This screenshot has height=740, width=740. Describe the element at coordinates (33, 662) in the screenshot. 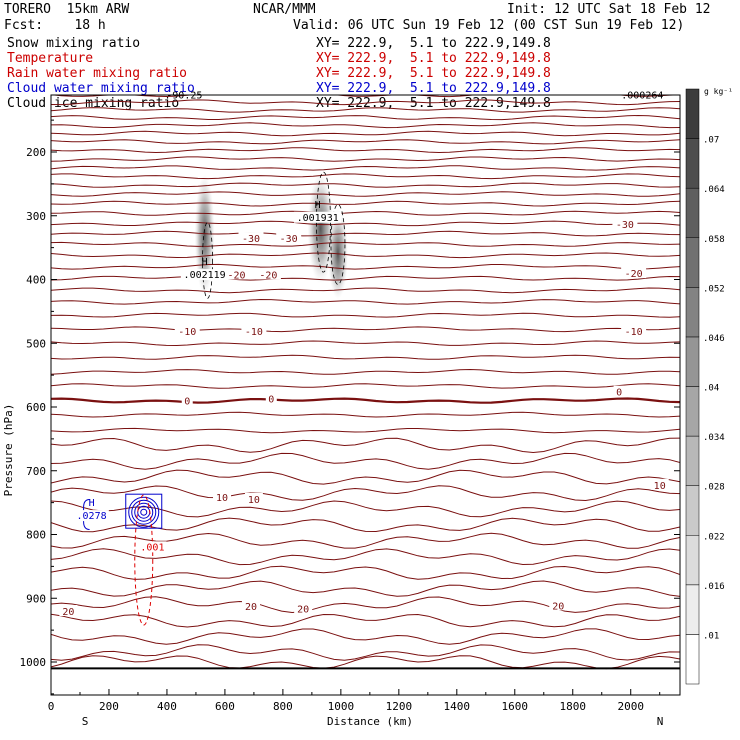

I see `y-tick-label: 1000` at that location.